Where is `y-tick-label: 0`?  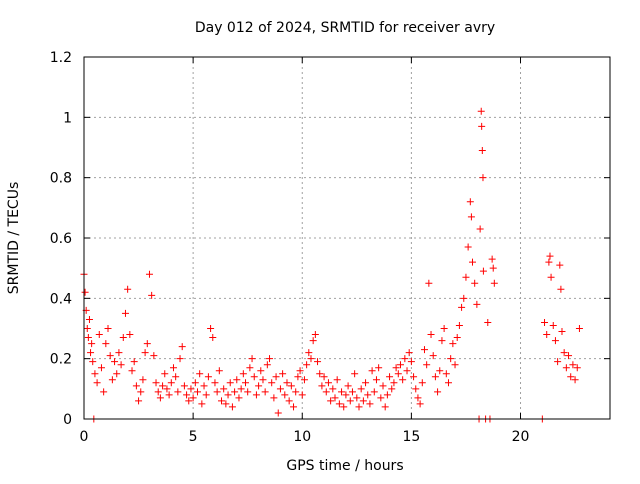 y-tick-label: 0 is located at coordinates (67, 420).